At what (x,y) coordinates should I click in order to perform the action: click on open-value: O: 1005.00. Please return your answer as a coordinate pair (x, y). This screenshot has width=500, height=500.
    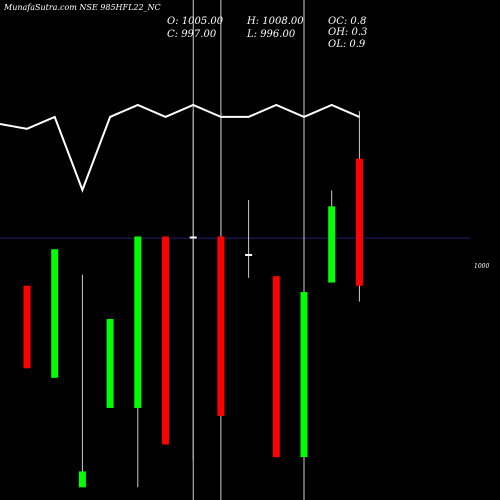
    Looking at the image, I should click on (195, 21).